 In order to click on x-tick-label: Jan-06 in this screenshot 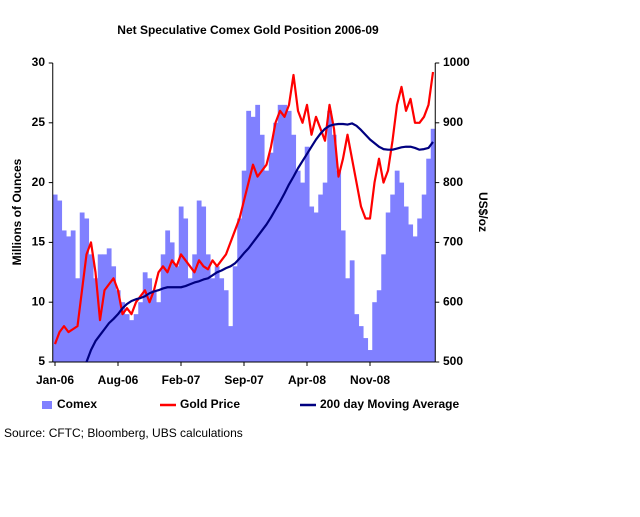, I will do `click(55, 380)`.